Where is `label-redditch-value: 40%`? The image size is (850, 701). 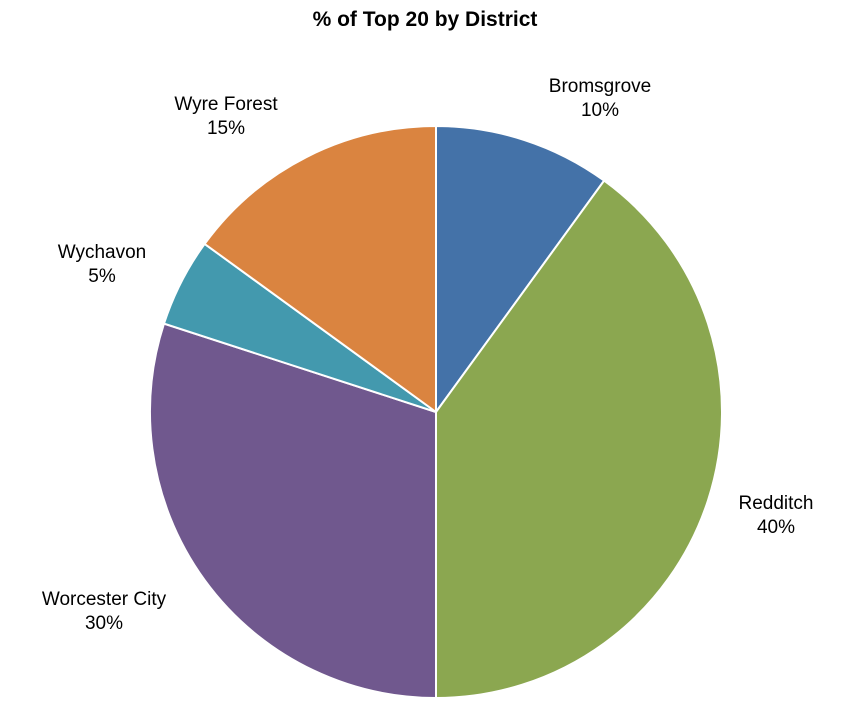 label-redditch-value: 40% is located at coordinates (776, 527).